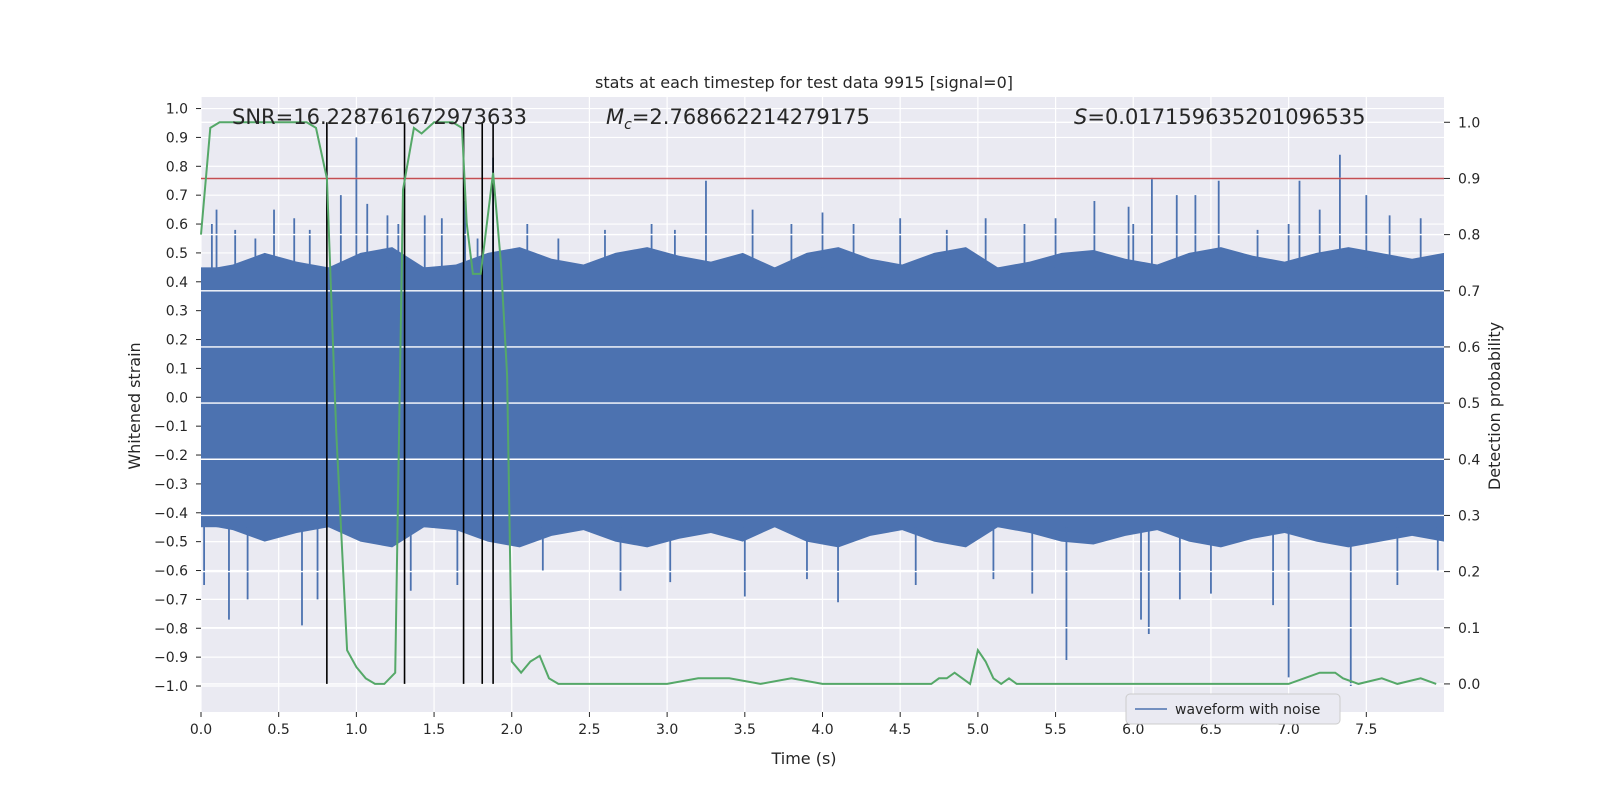 The width and height of the screenshot is (1600, 800). What do you see at coordinates (279, 730) in the screenshot?
I see `x-tick-label: 0.5` at bounding box center [279, 730].